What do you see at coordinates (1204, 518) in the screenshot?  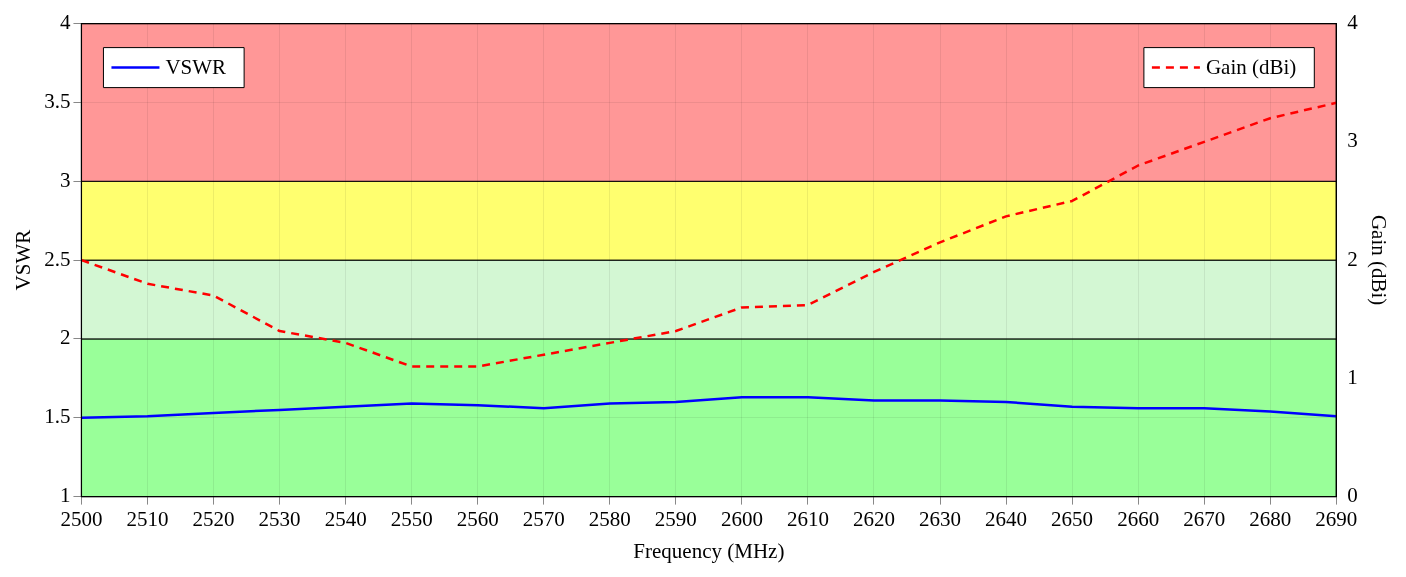 I see `x-tick-label: 2670` at bounding box center [1204, 518].